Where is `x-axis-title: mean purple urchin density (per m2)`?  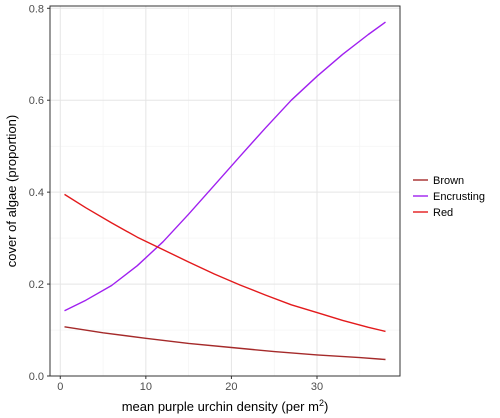
x-axis-title: mean purple urchin density (per m2) is located at coordinates (225, 406).